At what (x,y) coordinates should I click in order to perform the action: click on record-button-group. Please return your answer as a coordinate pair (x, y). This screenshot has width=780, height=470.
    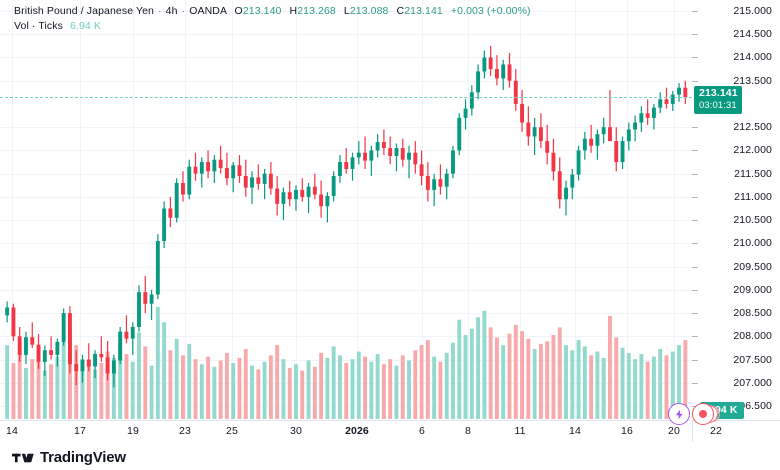
    Looking at the image, I should click on (706, 414).